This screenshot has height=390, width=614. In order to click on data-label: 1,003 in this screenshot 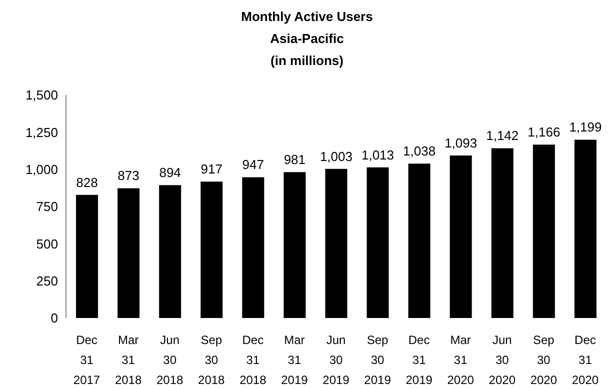, I will do `click(336, 156)`.